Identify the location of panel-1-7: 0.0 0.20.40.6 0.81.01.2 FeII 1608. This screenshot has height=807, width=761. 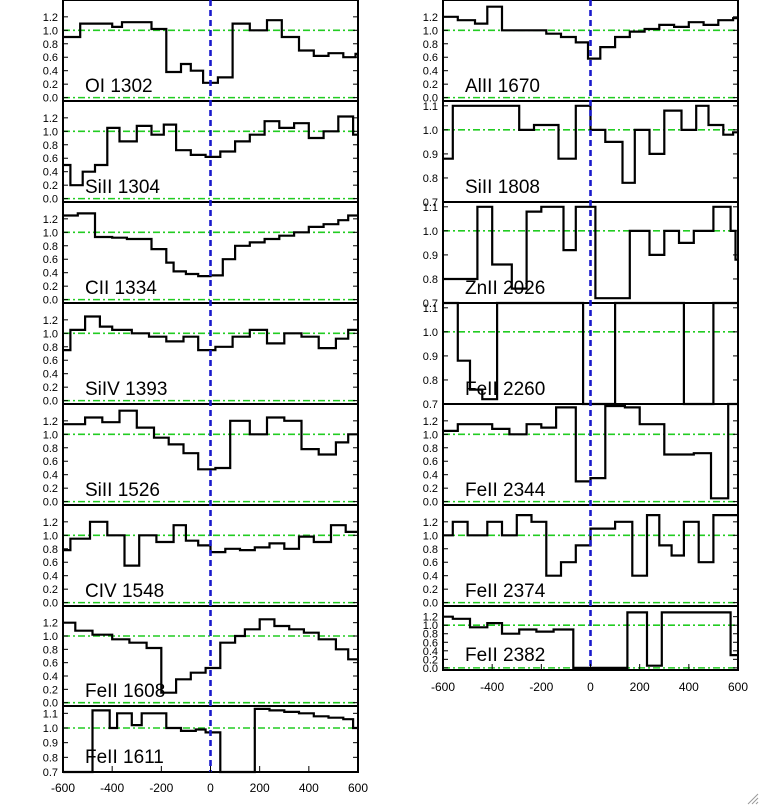
(201, 657).